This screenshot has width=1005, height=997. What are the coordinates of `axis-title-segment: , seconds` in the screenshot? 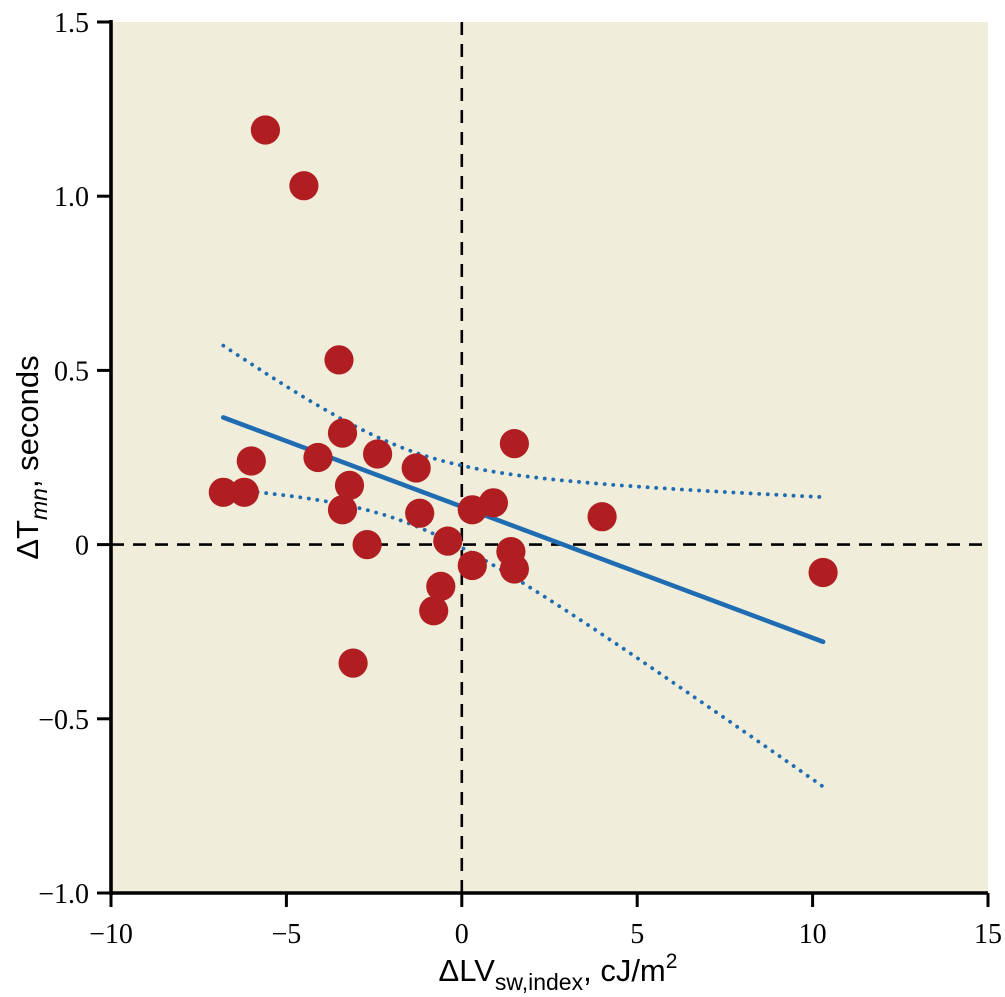 It's located at (27, 421).